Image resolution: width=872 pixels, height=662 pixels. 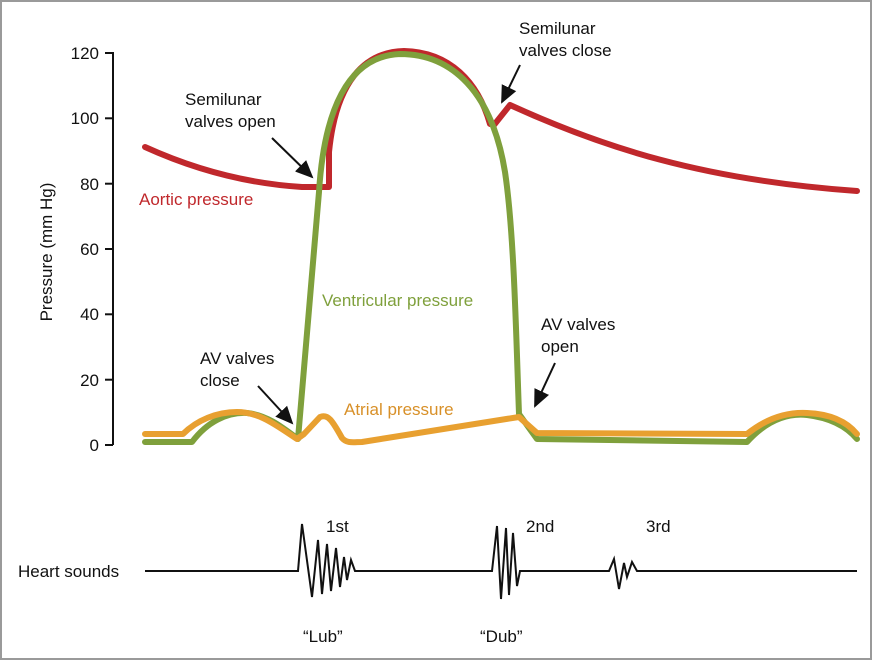 I want to click on ventricular-pressure-label: Ventricular pressure, so click(x=397, y=300).